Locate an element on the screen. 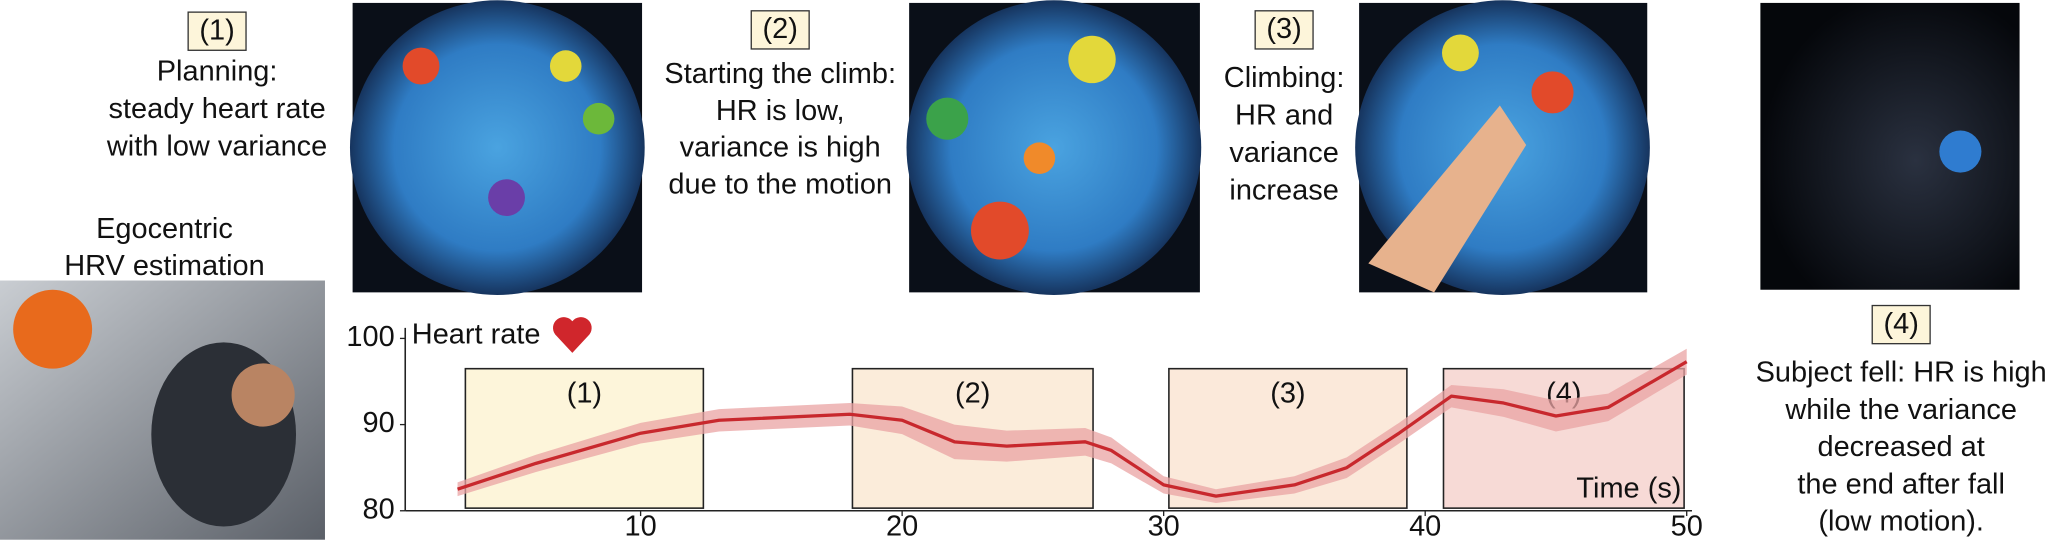  x-tick-label: 50 is located at coordinates (1687, 525).